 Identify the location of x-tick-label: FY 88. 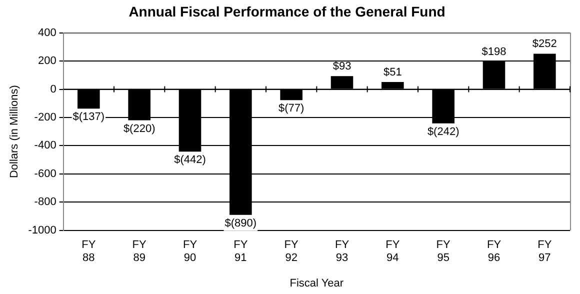
(89, 251).